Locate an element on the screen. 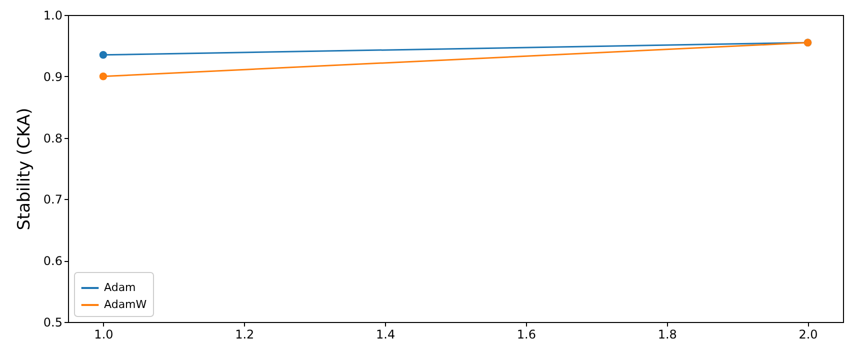 The width and height of the screenshot is (852, 363). legend-label: AdamW is located at coordinates (125, 304).